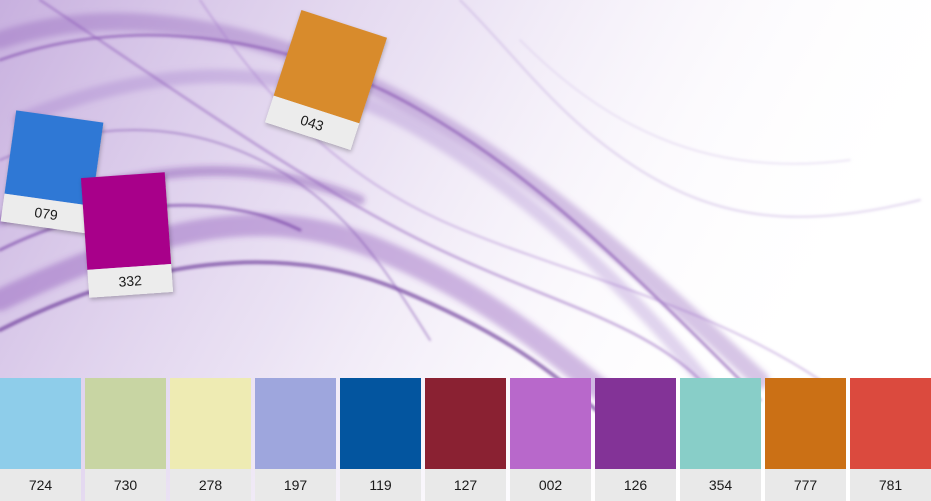 The height and width of the screenshot is (501, 931). What do you see at coordinates (380, 485) in the screenshot?
I see `swatch-code: 119` at bounding box center [380, 485].